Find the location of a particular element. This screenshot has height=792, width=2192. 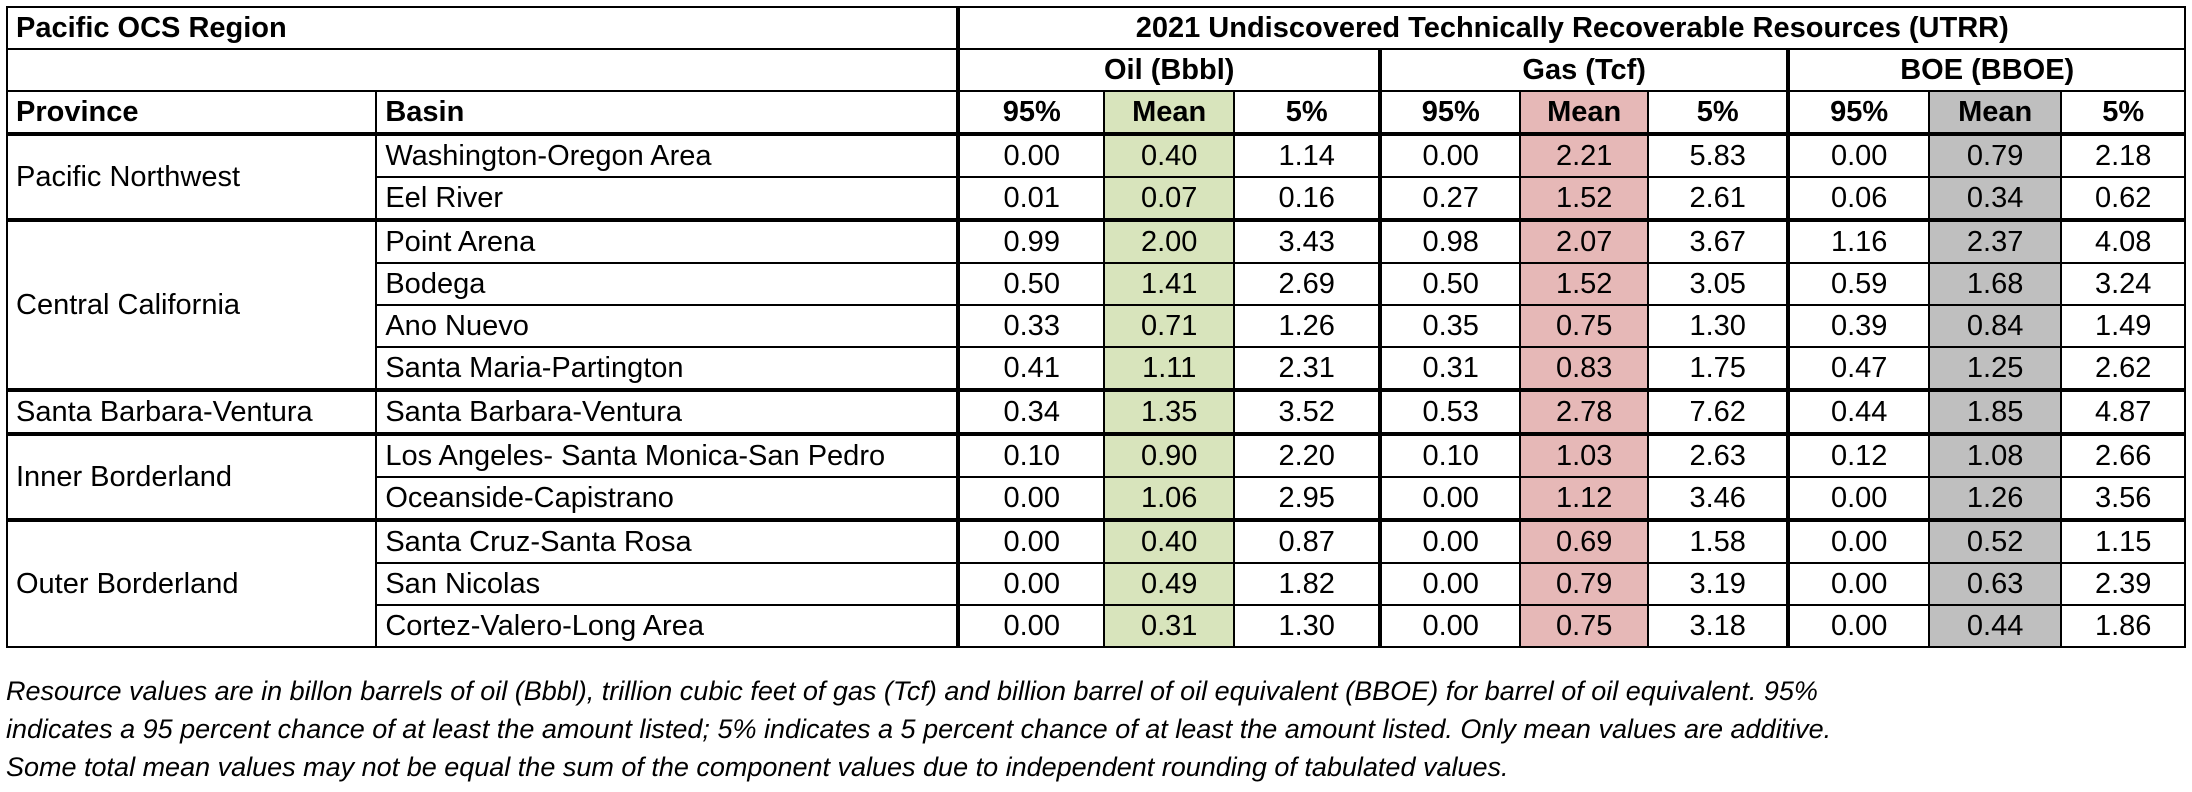

basin-cell: Washington-Oregon Area is located at coordinates (667, 155).